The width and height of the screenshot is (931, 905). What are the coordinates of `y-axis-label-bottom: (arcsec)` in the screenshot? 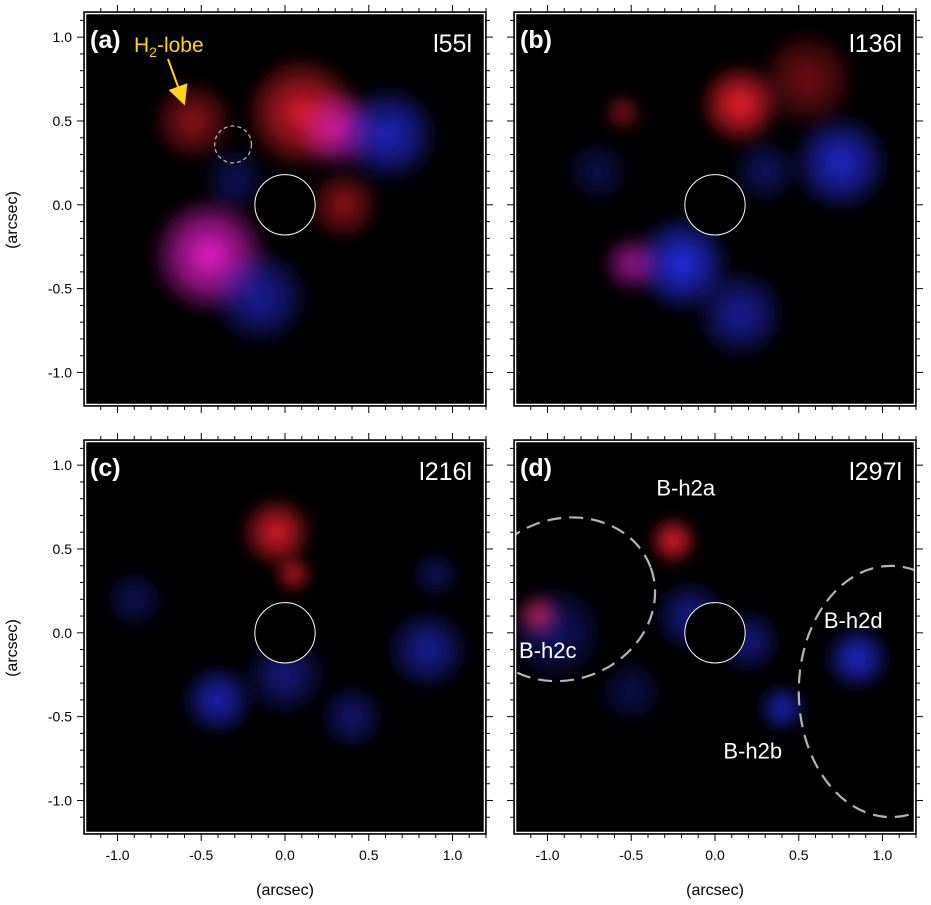 It's located at (12, 648).